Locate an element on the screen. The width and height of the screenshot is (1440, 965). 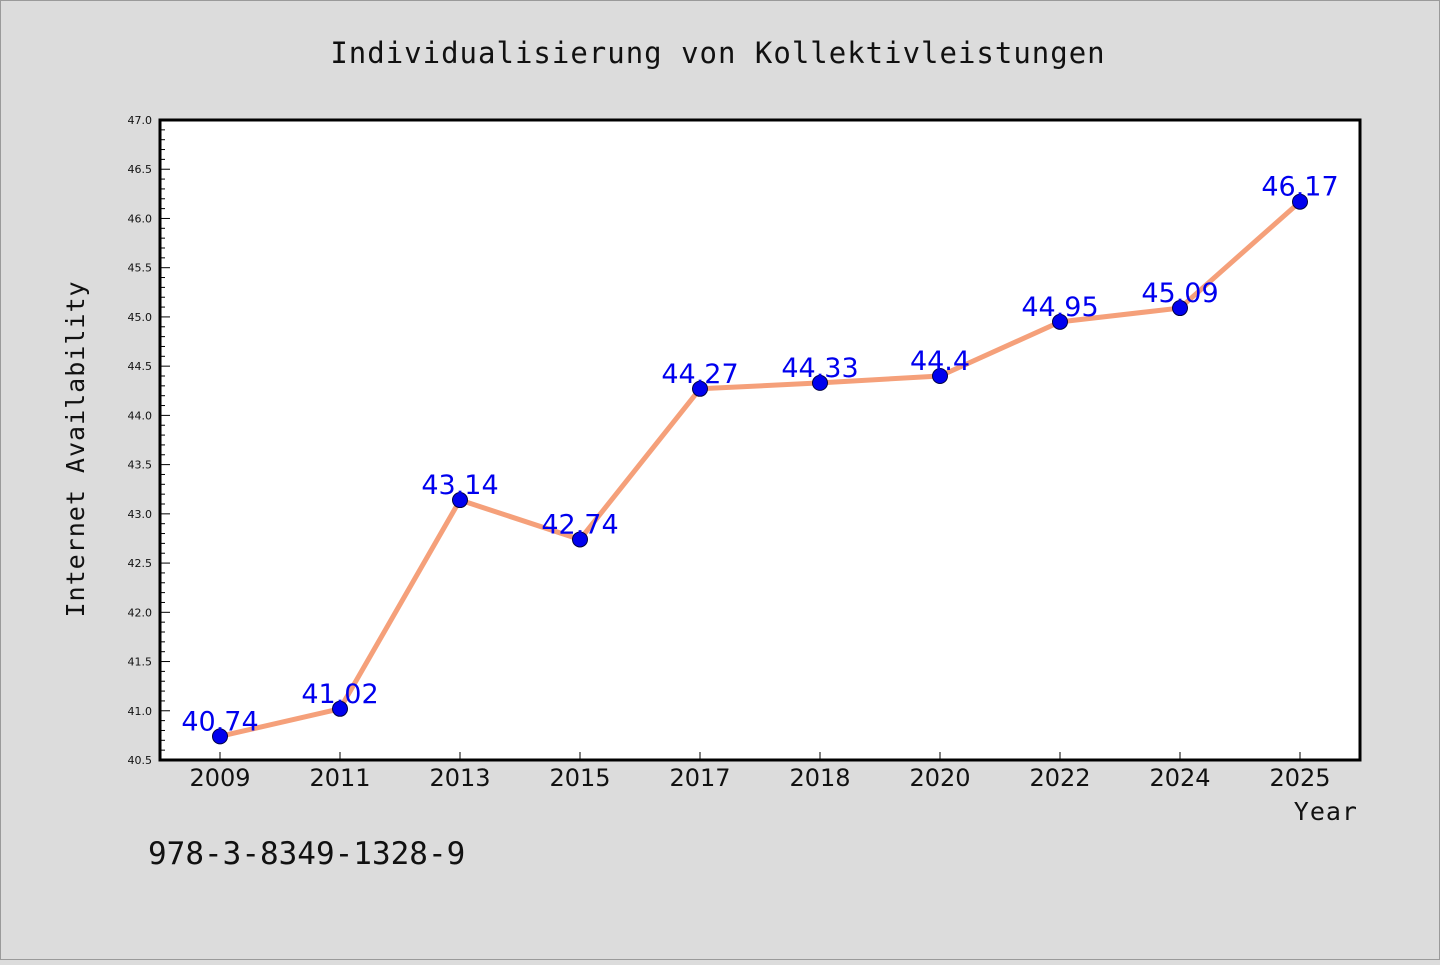
data-label: 45.09 is located at coordinates (1179, 293).